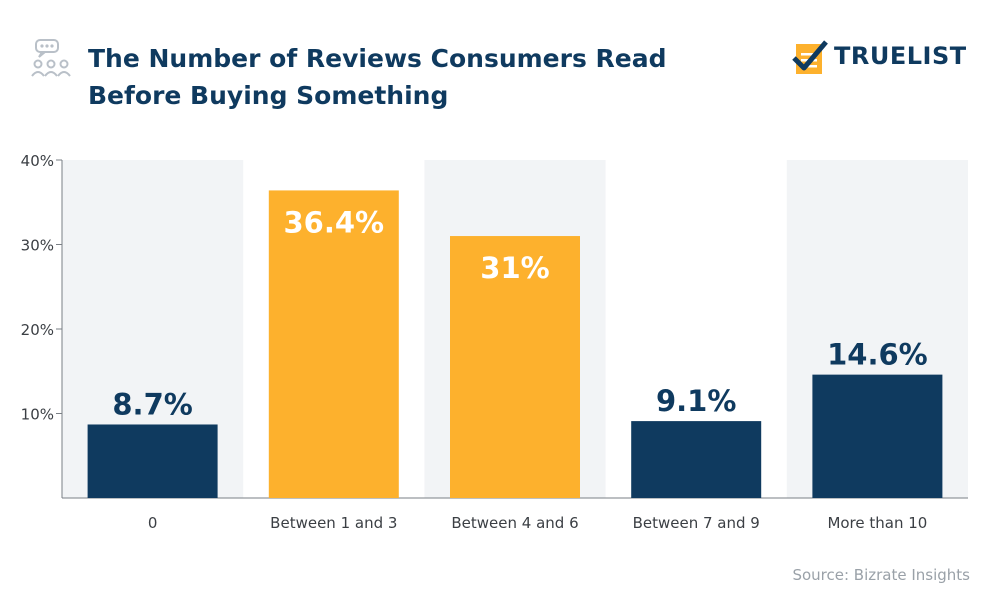  Describe the element at coordinates (696, 401) in the screenshot. I see `data-label: 9.1%` at that location.